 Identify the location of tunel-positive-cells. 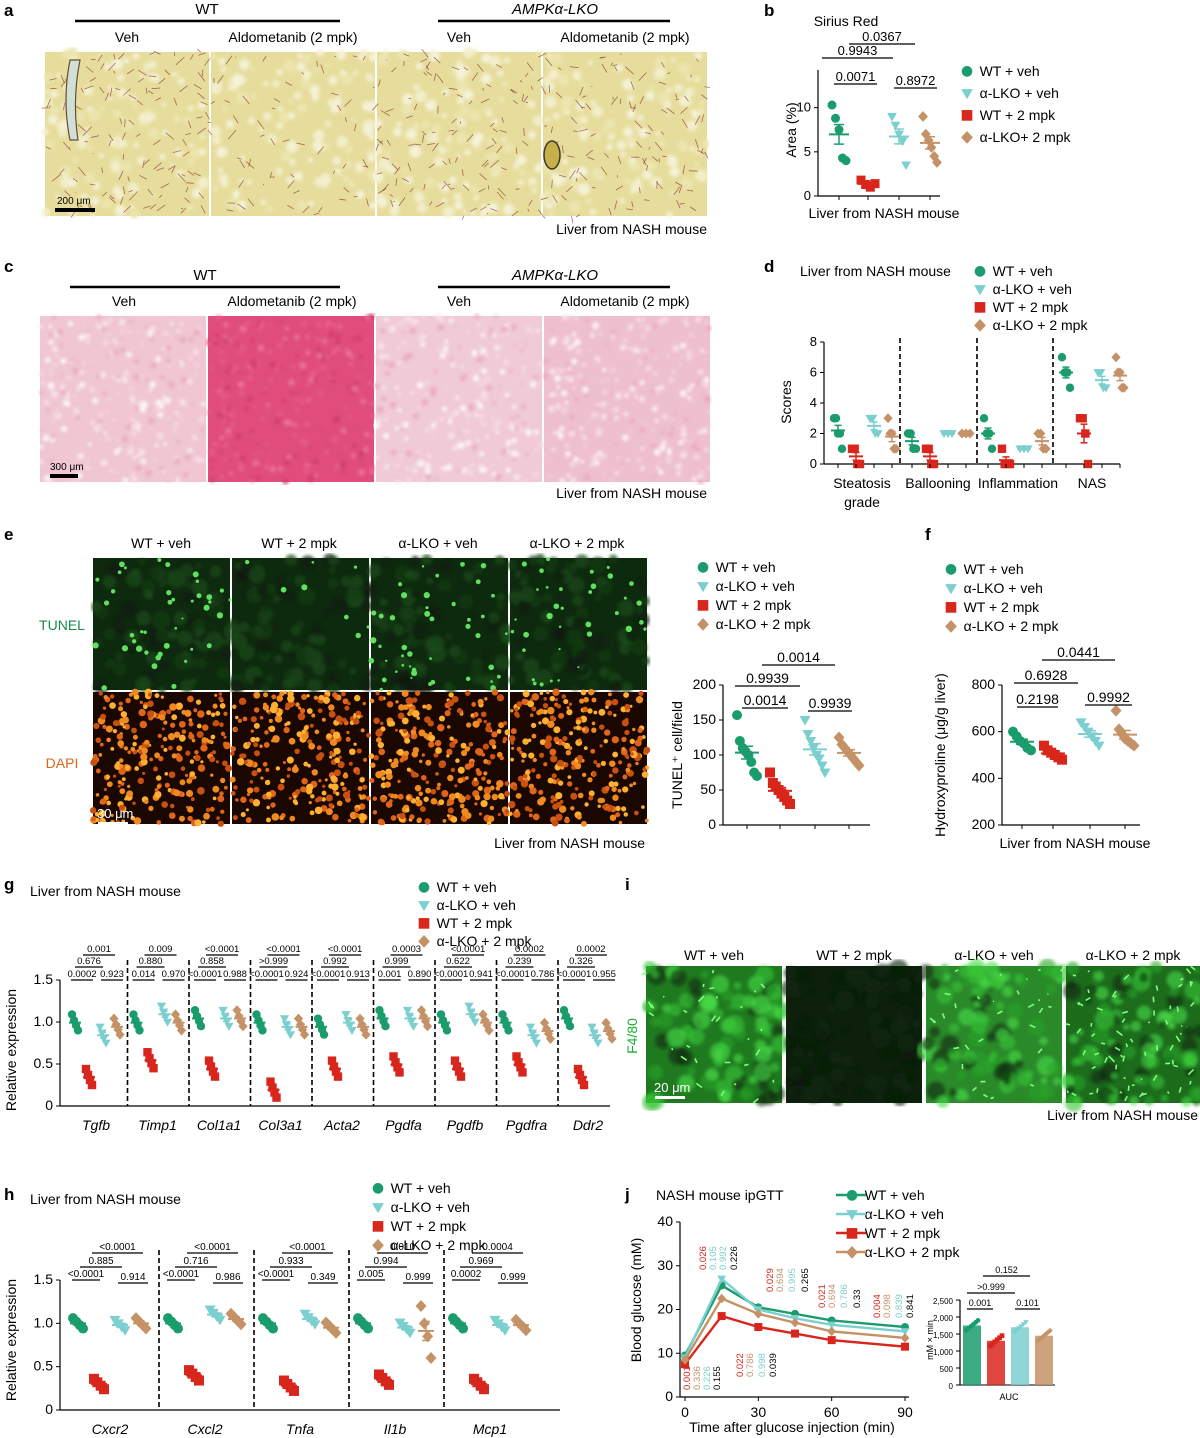
(438, 626).